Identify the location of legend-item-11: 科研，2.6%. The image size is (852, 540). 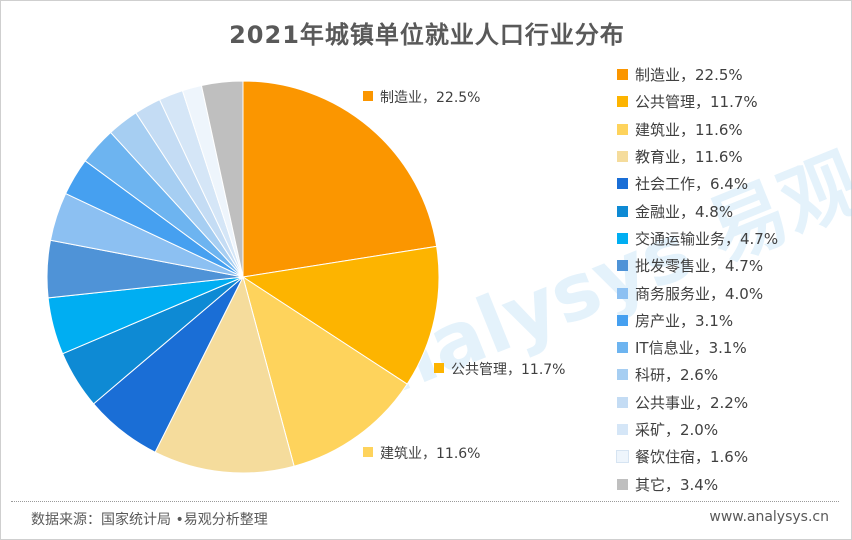
(734, 374).